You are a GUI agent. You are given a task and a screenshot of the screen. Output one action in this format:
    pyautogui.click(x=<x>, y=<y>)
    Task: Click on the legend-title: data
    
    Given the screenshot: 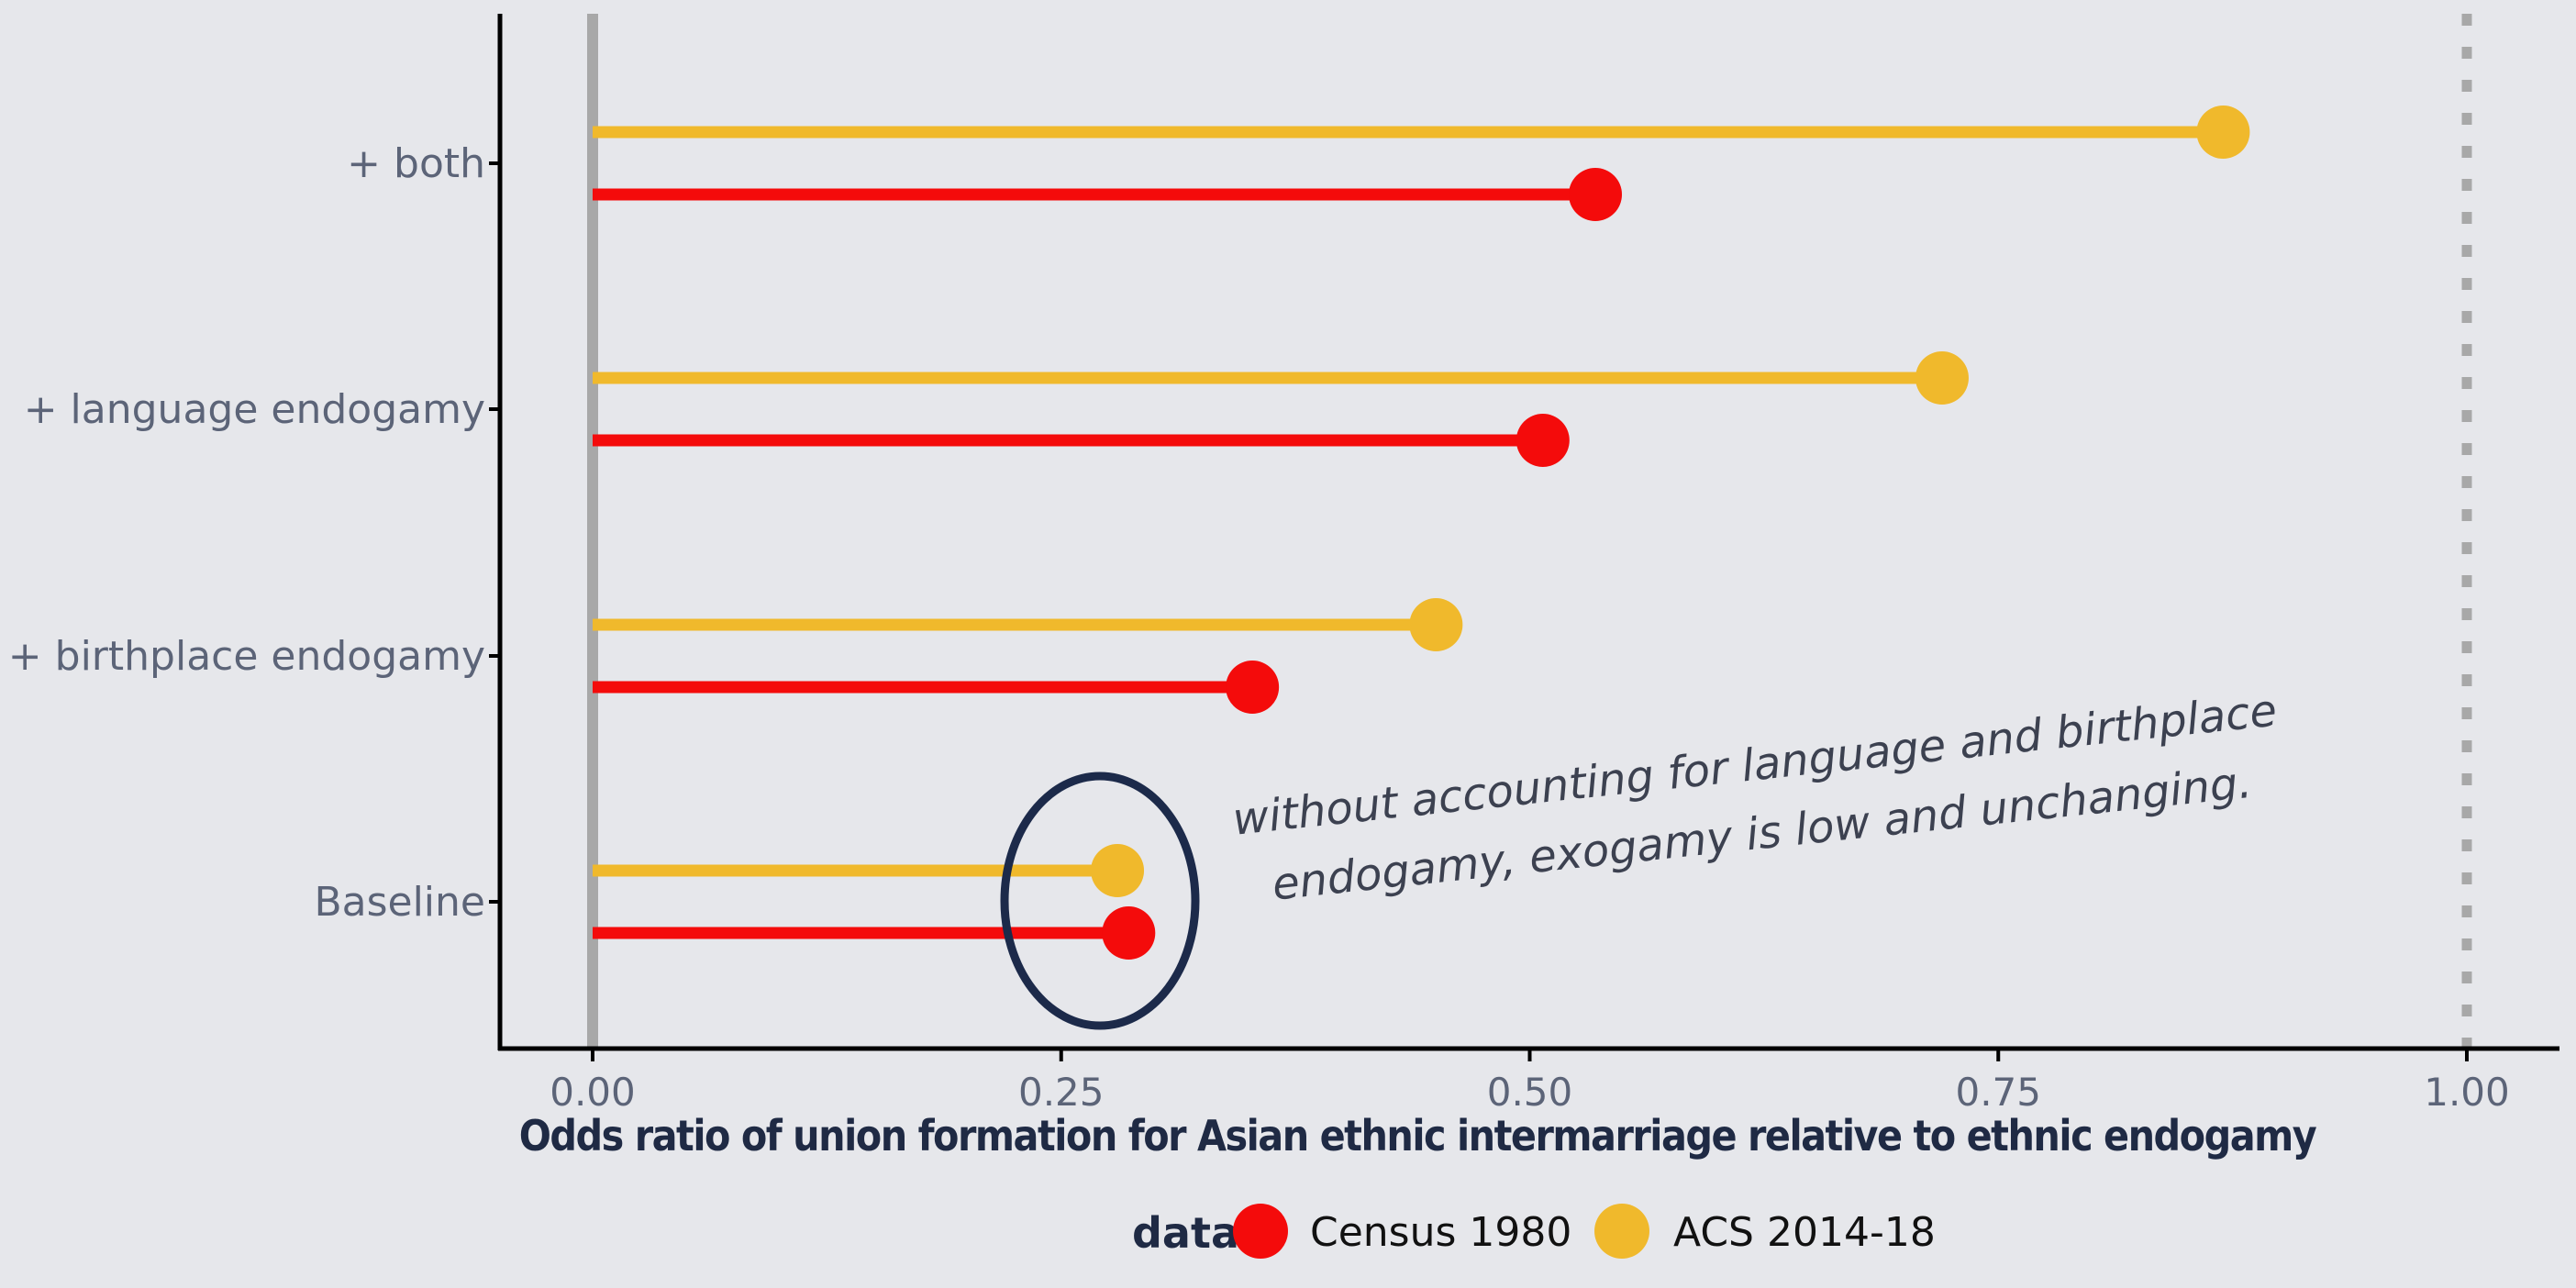 What is the action you would take?
    pyautogui.click(x=1185, y=1233)
    